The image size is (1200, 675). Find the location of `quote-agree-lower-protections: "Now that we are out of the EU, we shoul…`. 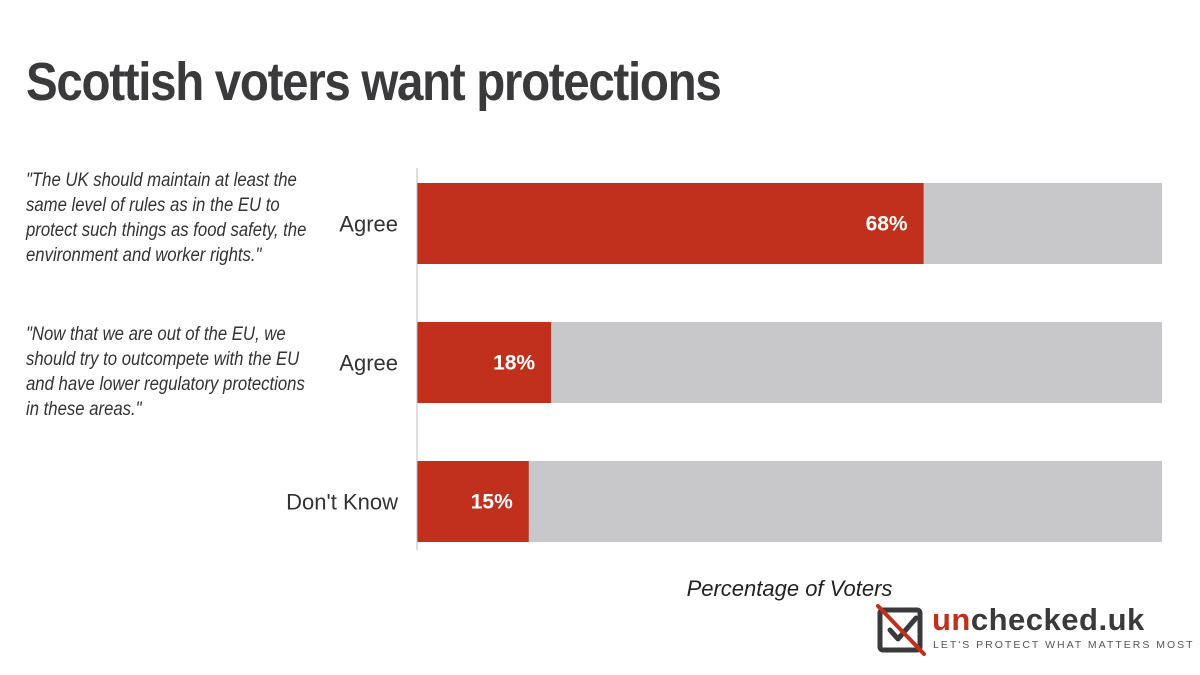

quote-agree-lower-protections: "Now that we are out of the EU, we shoul… is located at coordinates (165, 372).